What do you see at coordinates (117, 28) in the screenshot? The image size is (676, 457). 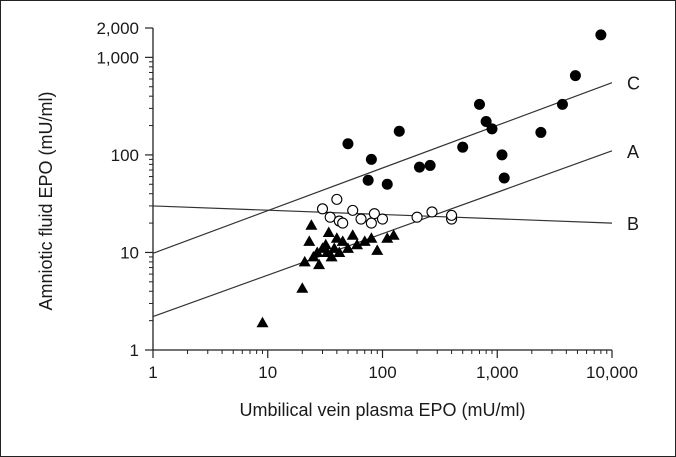 I see `y-tick-label: 2,000` at bounding box center [117, 28].